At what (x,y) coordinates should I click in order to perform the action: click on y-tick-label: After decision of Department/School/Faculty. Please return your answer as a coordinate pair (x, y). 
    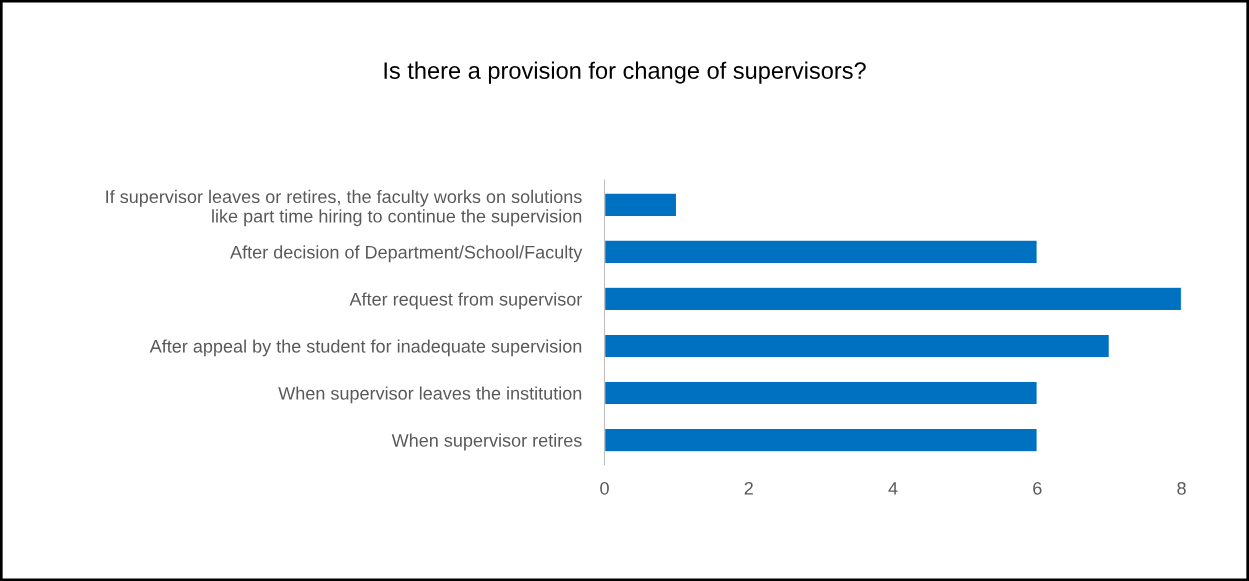
    Looking at the image, I should click on (406, 254).